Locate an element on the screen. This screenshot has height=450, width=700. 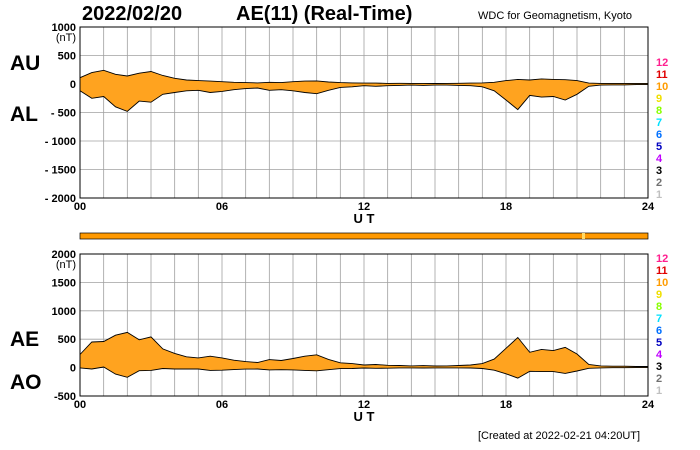
y-tick-label: - 1000 is located at coordinates (60, 142).